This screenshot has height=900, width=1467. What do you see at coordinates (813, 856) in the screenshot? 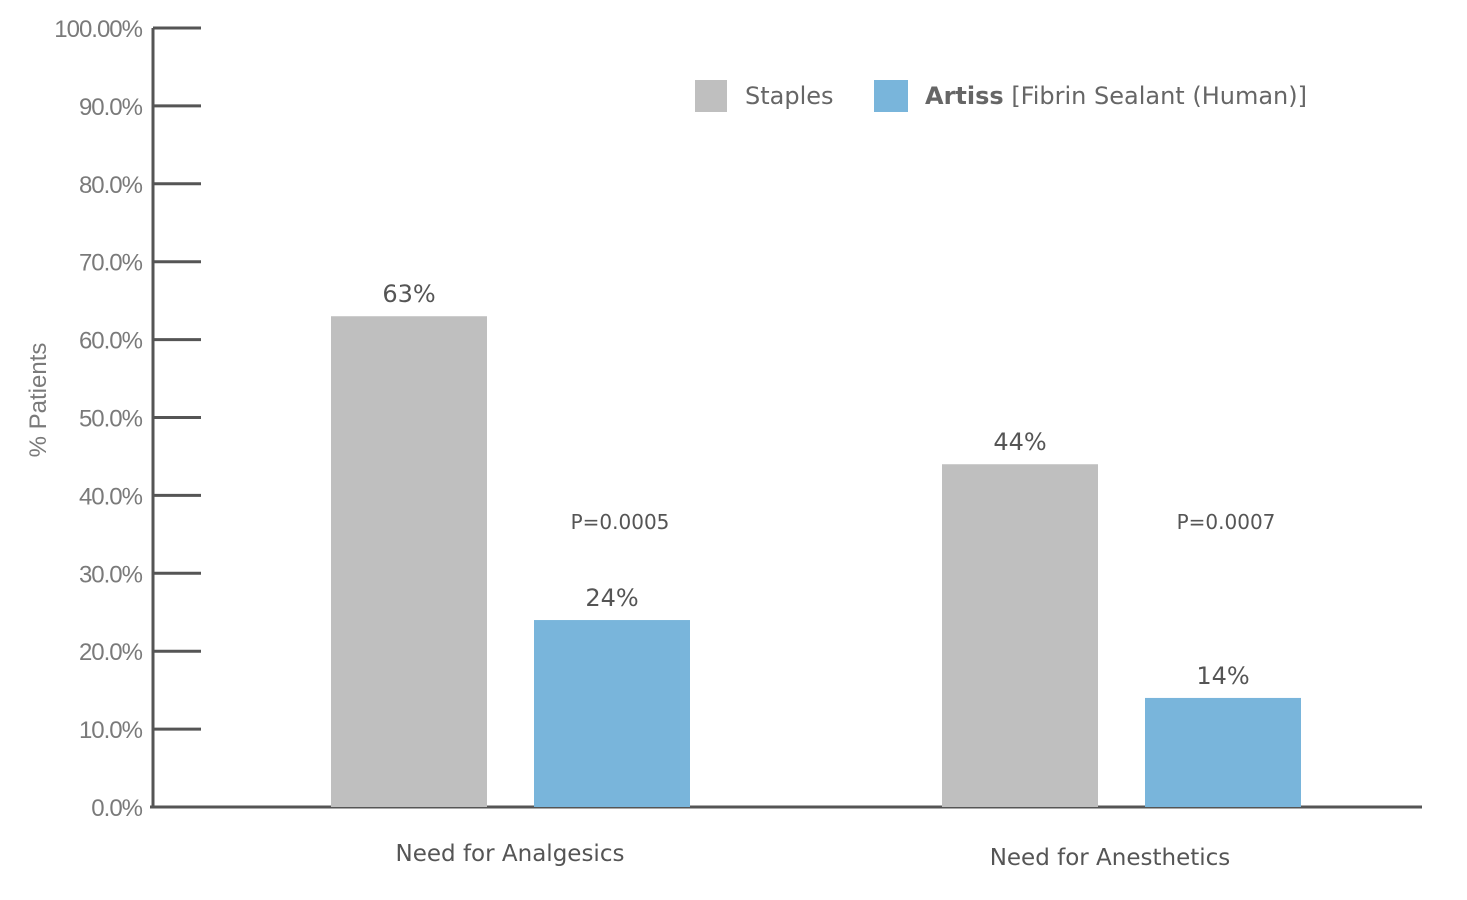
I see `category-labels: Need for Analgesics Need for Anesthetics` at bounding box center [813, 856].